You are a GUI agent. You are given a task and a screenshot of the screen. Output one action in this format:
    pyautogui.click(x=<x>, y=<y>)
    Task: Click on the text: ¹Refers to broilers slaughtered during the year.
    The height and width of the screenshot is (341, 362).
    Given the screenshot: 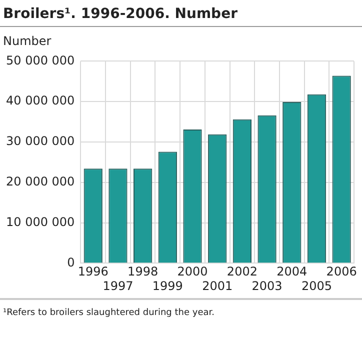 What is the action you would take?
    pyautogui.click(x=181, y=308)
    